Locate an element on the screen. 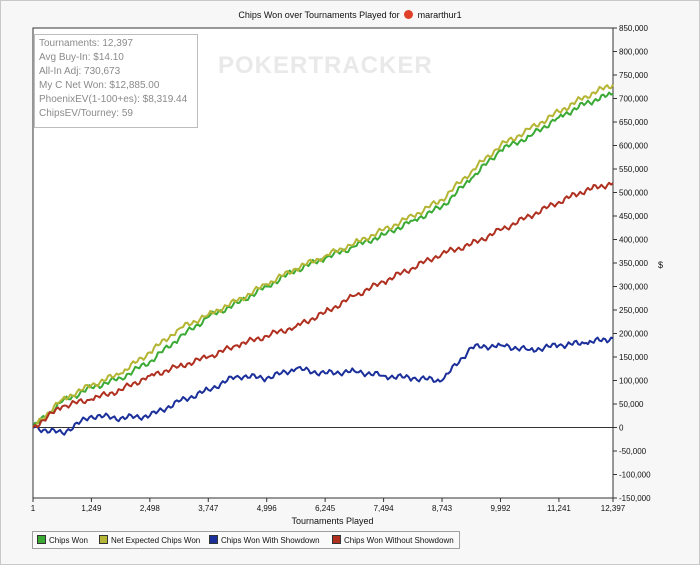  x-tick-label: 1 is located at coordinates (33, 508).